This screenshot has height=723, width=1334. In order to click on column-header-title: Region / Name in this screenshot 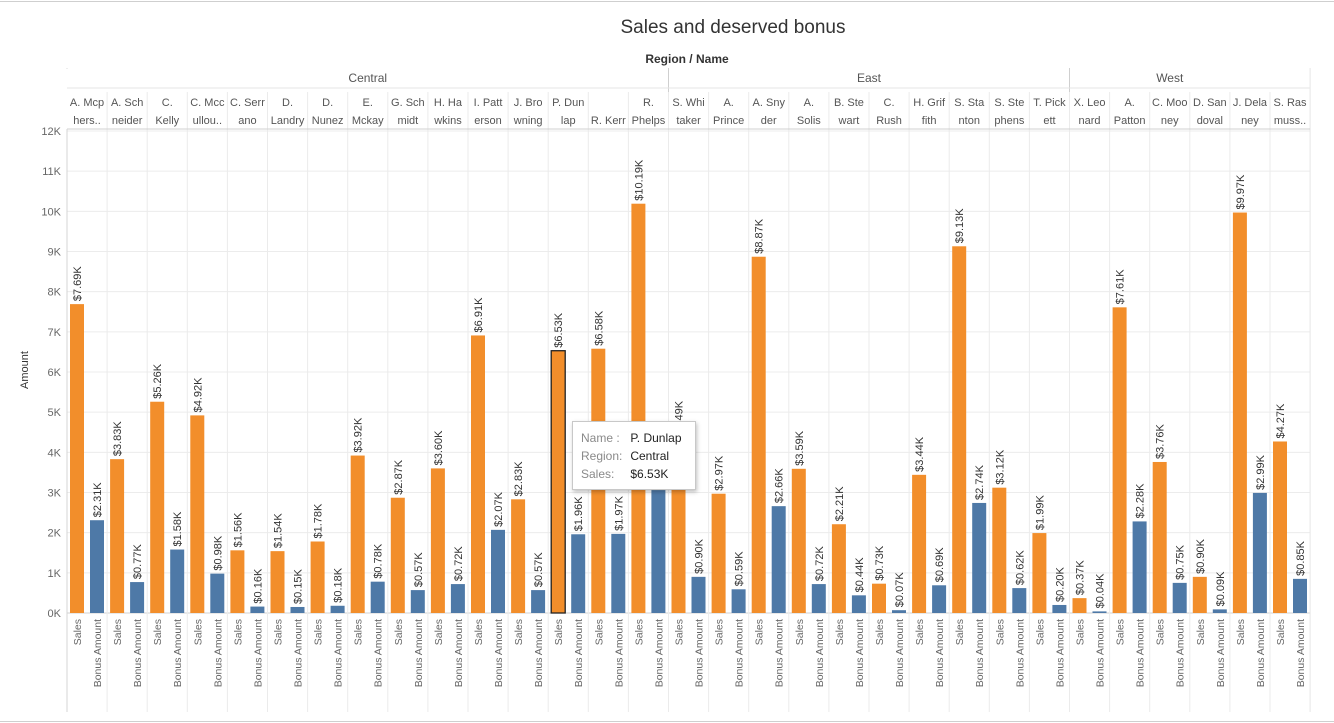, I will do `click(687, 59)`.